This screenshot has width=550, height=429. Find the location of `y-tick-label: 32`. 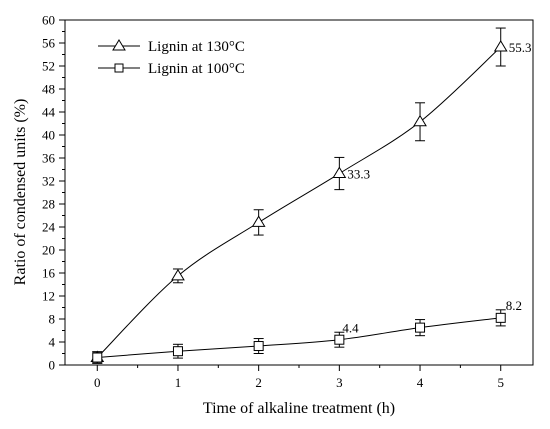

y-tick-label: 32 is located at coordinates (48, 181).